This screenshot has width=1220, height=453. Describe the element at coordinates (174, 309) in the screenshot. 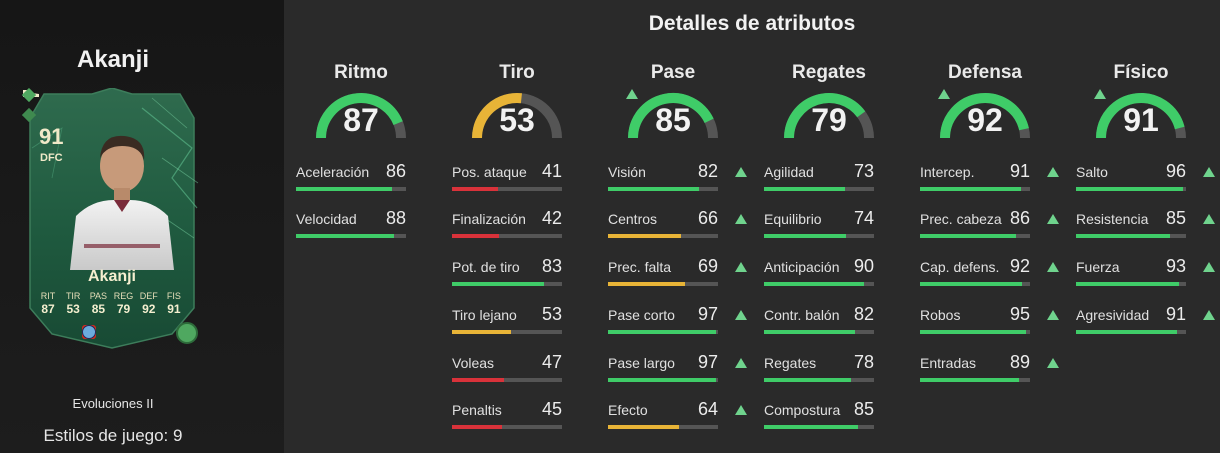

I see `card-stat-value: 91` at that location.